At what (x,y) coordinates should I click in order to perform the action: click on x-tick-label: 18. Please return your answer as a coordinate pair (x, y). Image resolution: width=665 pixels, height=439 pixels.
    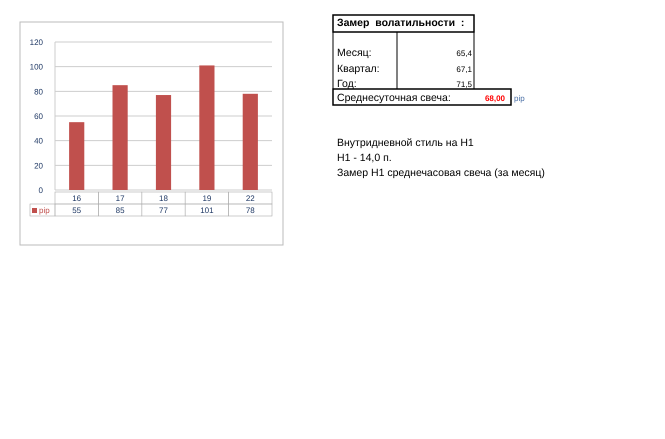
    Looking at the image, I should click on (163, 198).